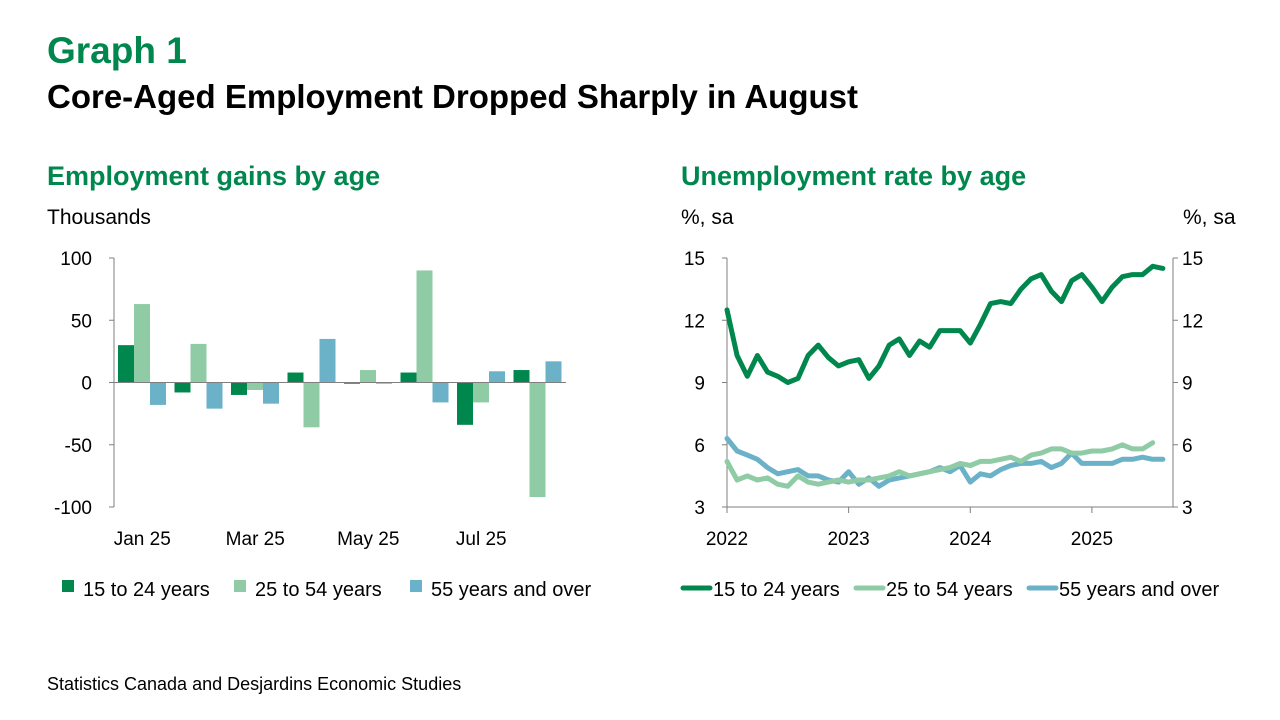 The width and height of the screenshot is (1280, 720). Describe the element at coordinates (727, 539) in the screenshot. I see `right-x-tick-label: 2022` at that location.